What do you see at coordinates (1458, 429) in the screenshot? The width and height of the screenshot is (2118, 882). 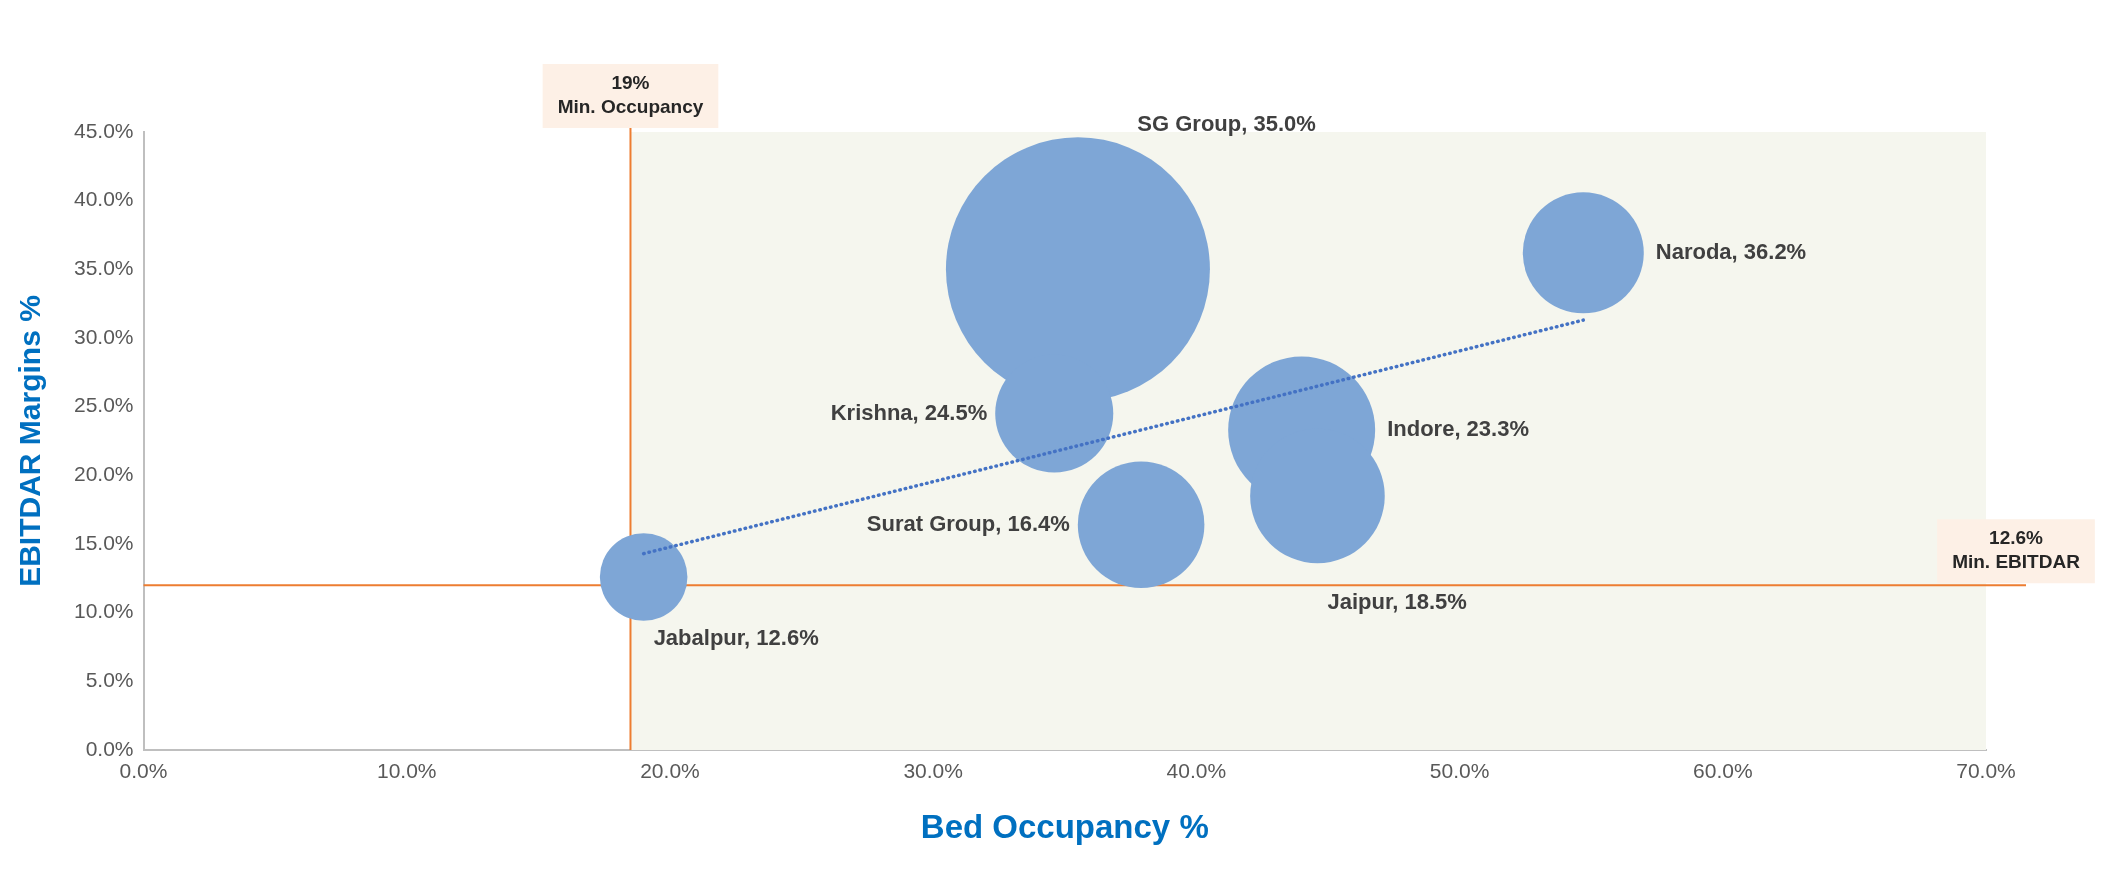 I see `data-label: Indore, 23.3%` at bounding box center [1458, 429].